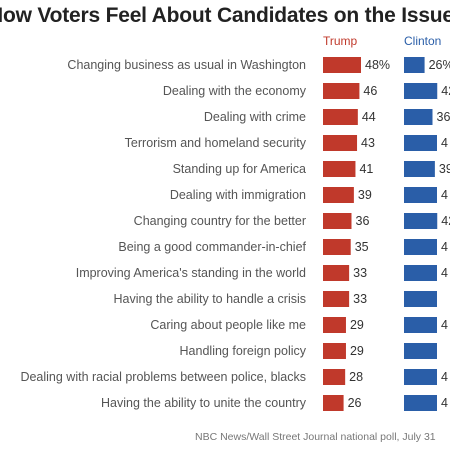  What do you see at coordinates (238, 195) in the screenshot?
I see `category-label: Dealing with immigration` at bounding box center [238, 195].